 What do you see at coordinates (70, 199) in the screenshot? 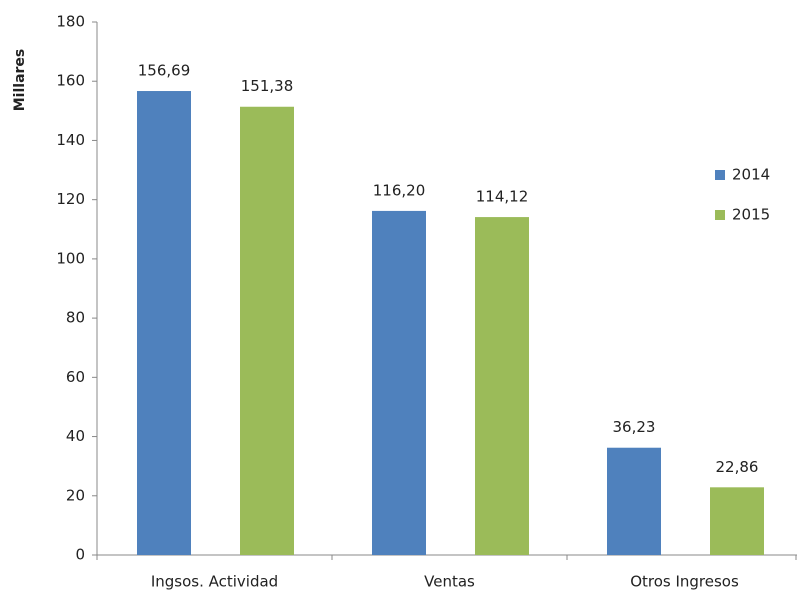
I see `y-tick-label: 120` at bounding box center [70, 199].